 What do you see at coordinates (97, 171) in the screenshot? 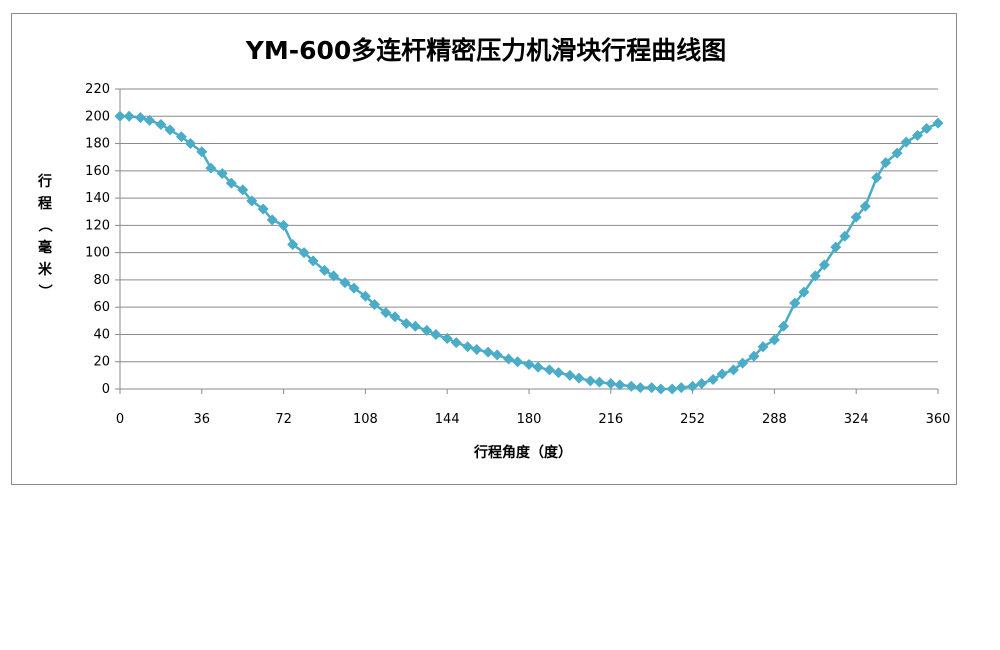
I see `y-tick-label: 160` at bounding box center [97, 171].